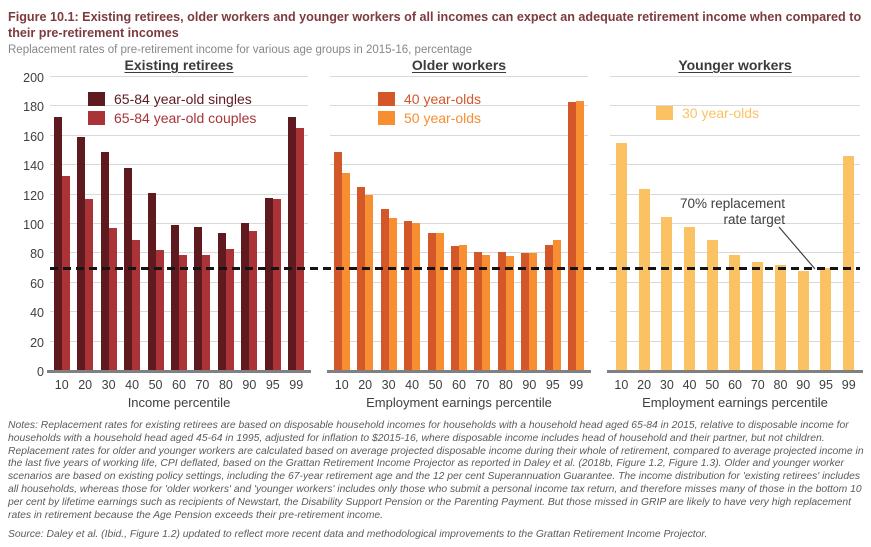 This screenshot has height=547, width=871. Describe the element at coordinates (183, 99) in the screenshot. I see `legend-label: 65-84 year-old singles` at that location.